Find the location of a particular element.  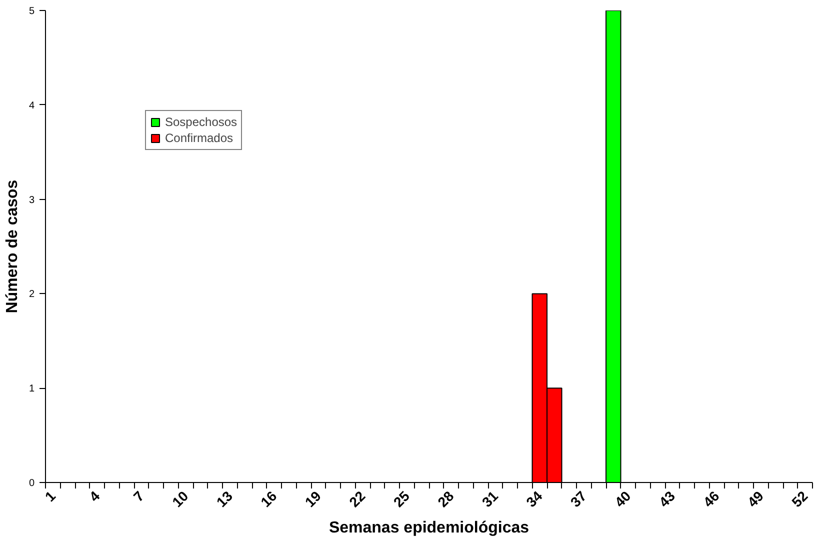

x-tick-label: 4 is located at coordinates (94, 496).